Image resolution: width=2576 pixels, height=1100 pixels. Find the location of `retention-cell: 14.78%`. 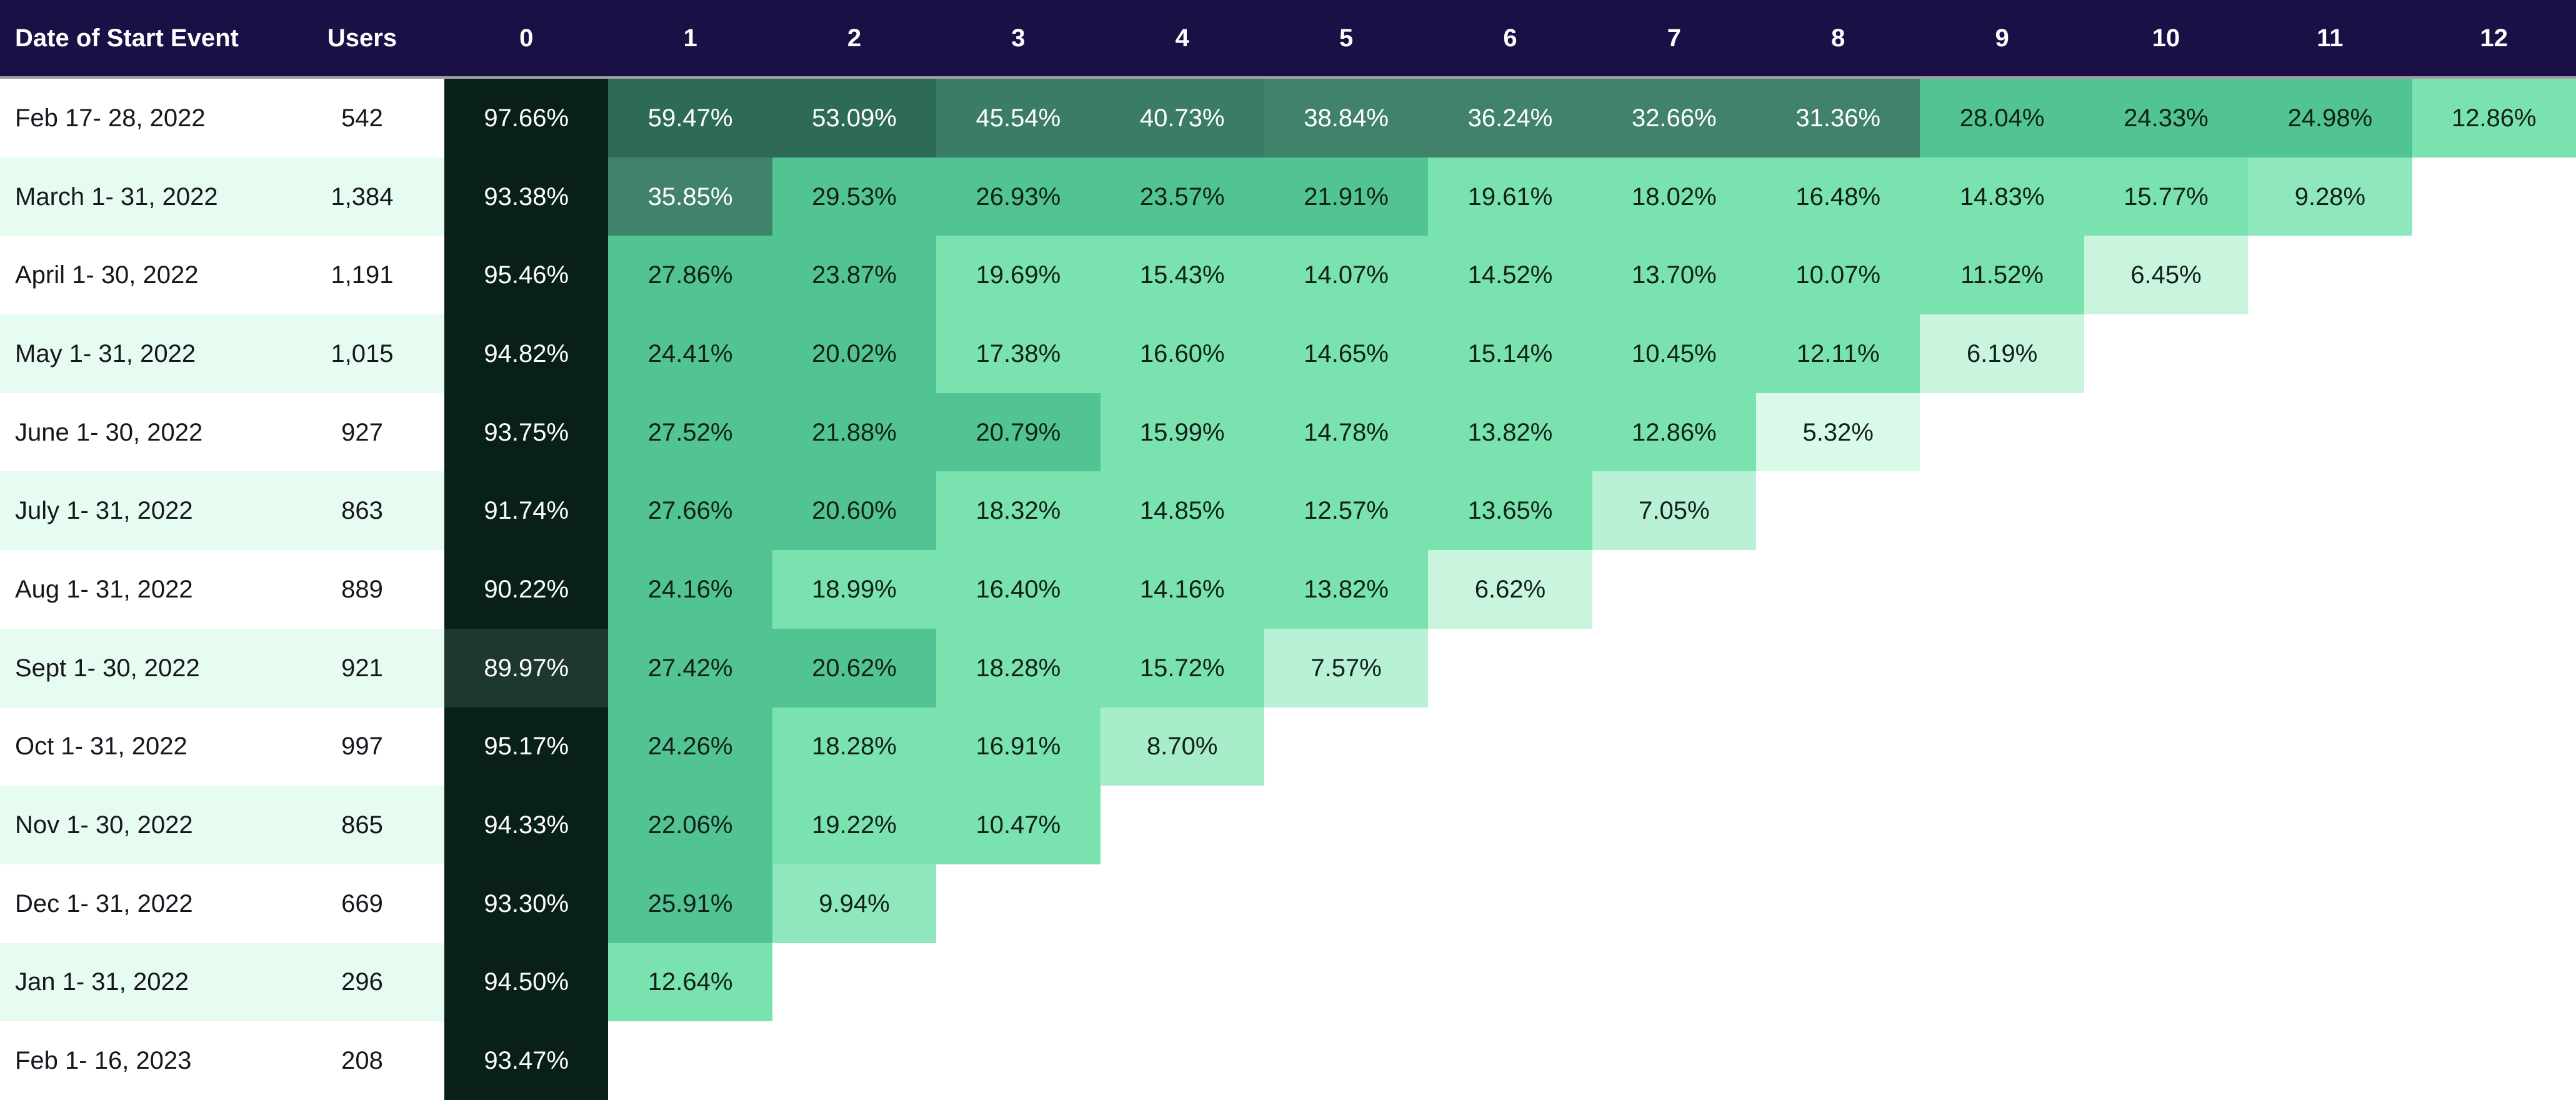

retention-cell: 14.78% is located at coordinates (1346, 432).